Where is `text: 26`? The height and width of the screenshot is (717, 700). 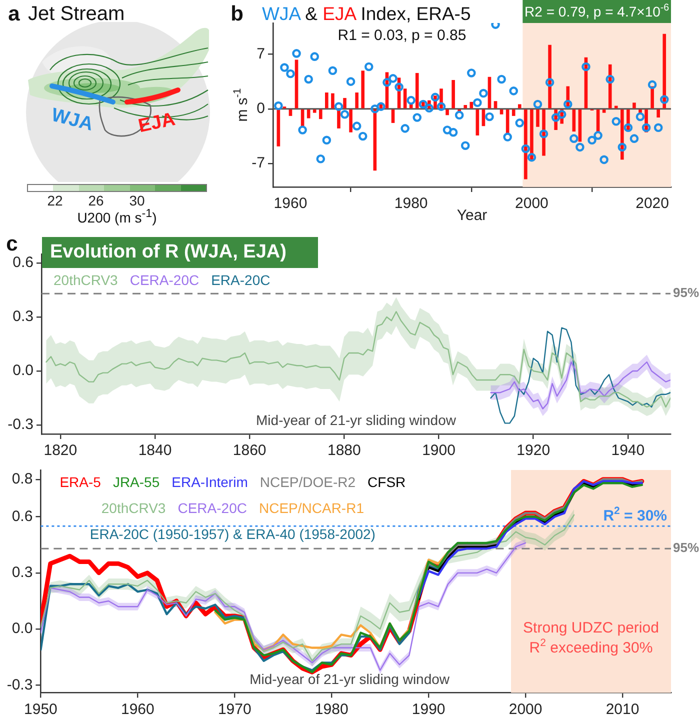 text: 26 is located at coordinates (96, 200).